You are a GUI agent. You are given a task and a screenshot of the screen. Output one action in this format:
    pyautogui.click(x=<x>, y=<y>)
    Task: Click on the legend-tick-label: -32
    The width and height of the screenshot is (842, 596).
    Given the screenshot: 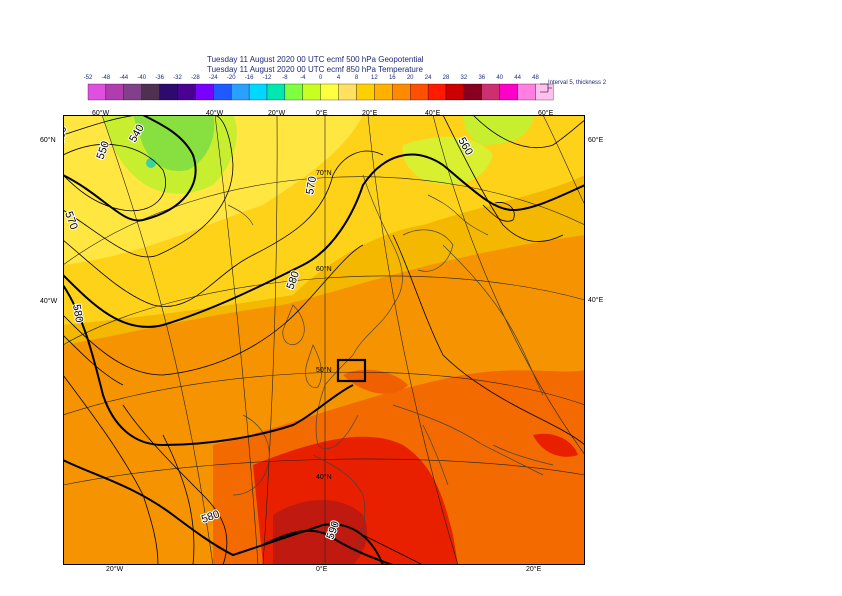 What is the action you would take?
    pyautogui.click(x=177, y=78)
    